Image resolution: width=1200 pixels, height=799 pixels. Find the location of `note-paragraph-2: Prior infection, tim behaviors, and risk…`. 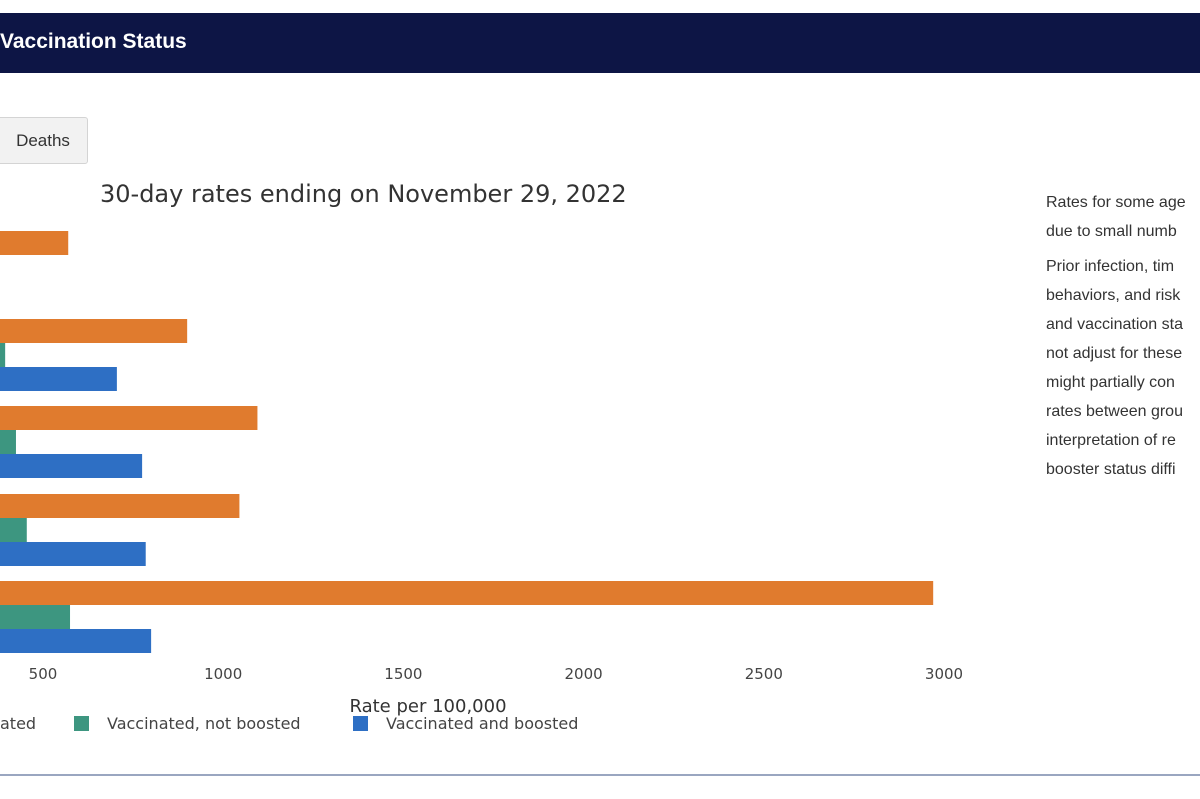

note-paragraph-2: Prior infection, tim behaviors, and risk… is located at coordinates (1123, 368).